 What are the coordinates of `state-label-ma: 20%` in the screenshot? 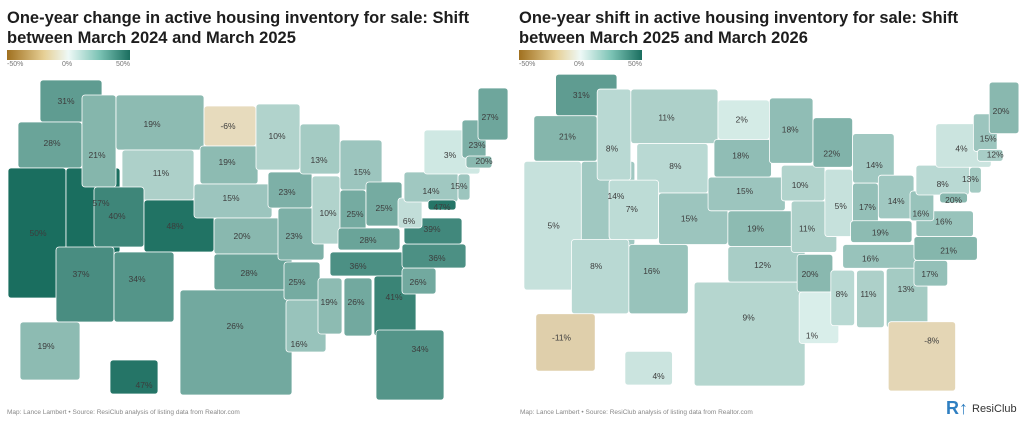 It's located at (483, 161).